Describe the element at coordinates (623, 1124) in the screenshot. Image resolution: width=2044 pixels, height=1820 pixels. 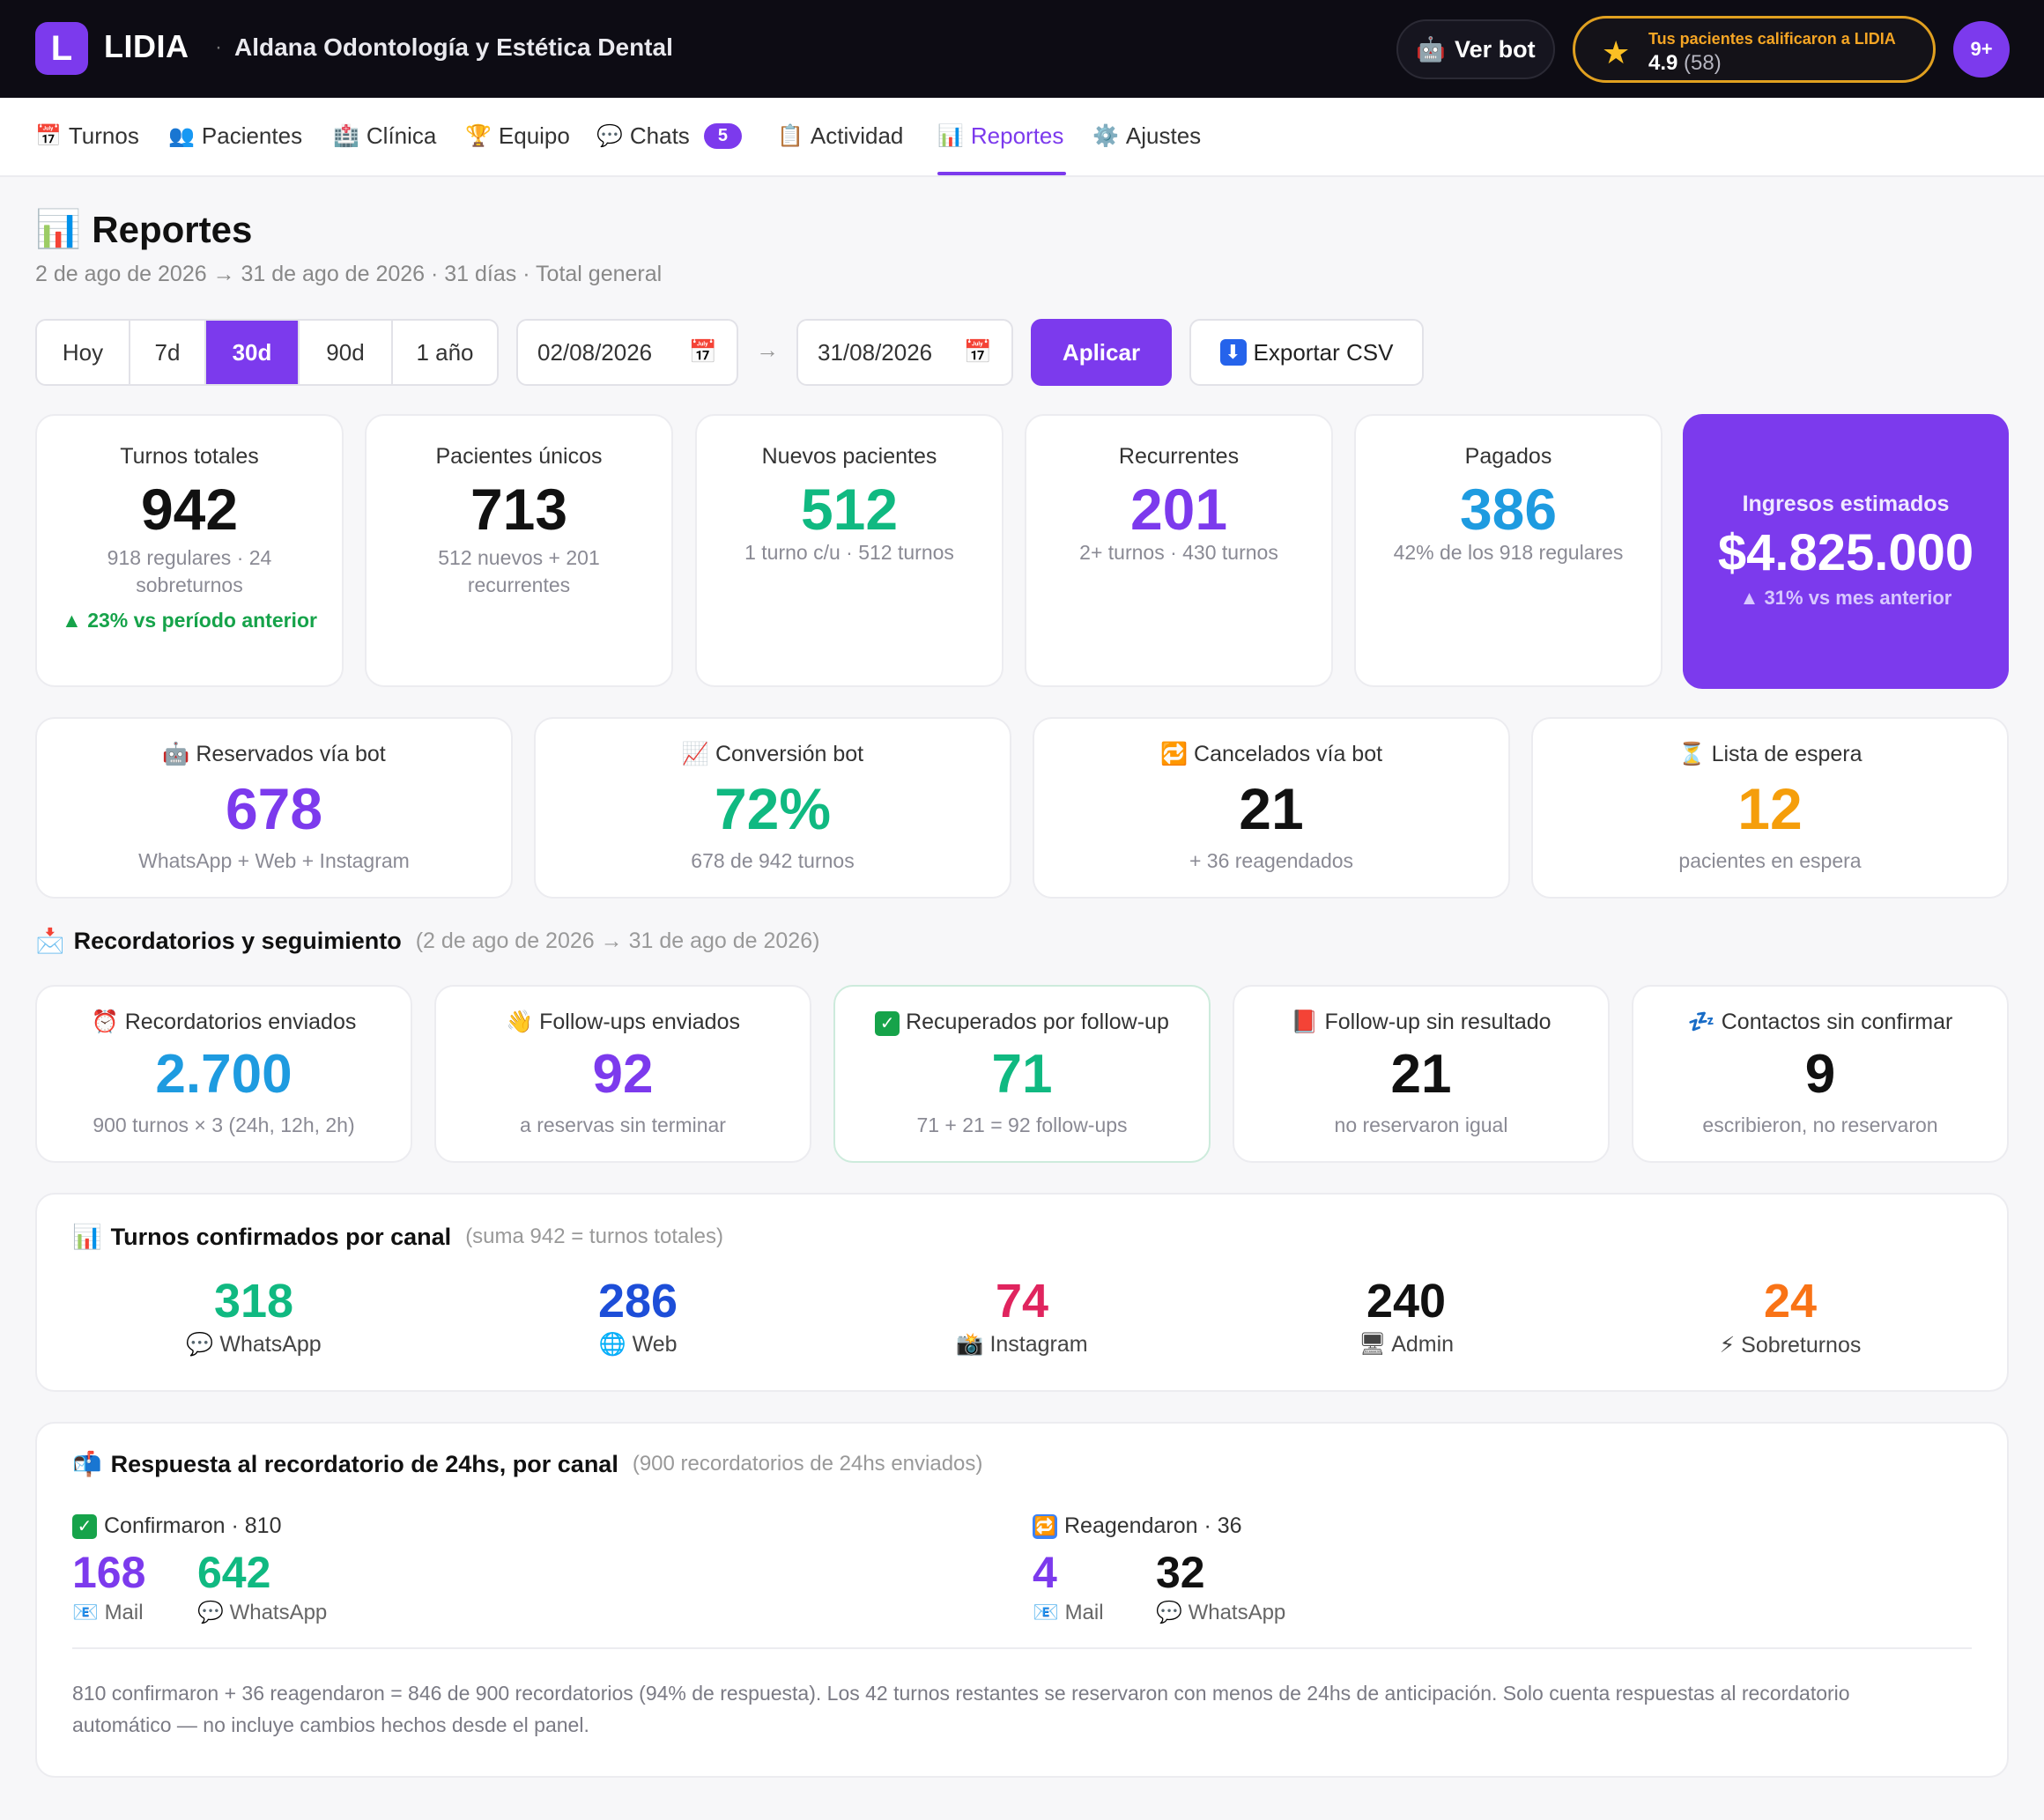
I see `kpi-sub: a reservas sin terminar` at that location.